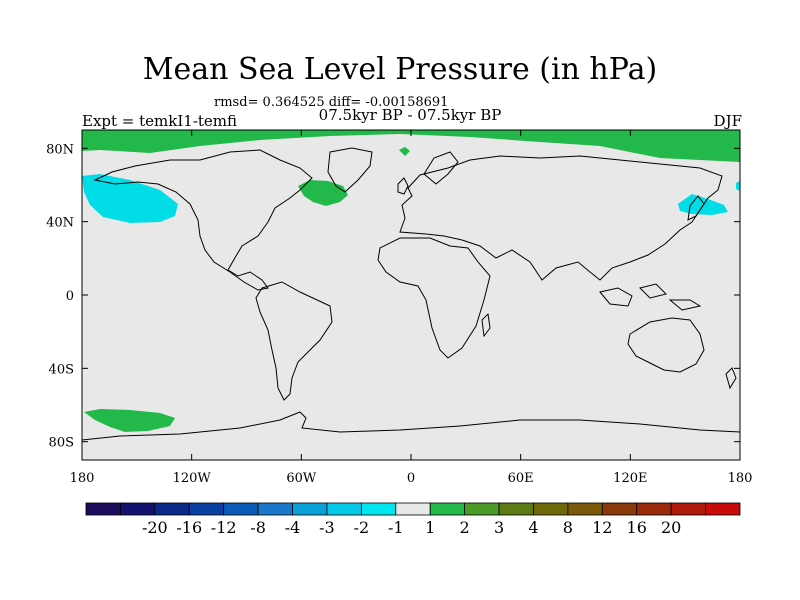 This screenshot has width=800, height=600. What do you see at coordinates (650, 297) in the screenshot?
I see `maritime-southeast-asia-coast` at bounding box center [650, 297].